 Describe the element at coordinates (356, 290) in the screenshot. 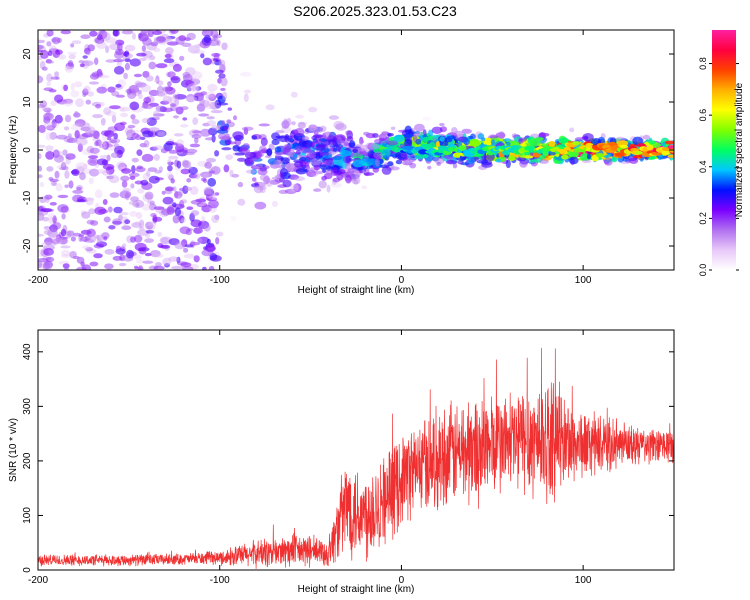

I see `spectrogram-x-label: Height of straight line (km)` at that location.